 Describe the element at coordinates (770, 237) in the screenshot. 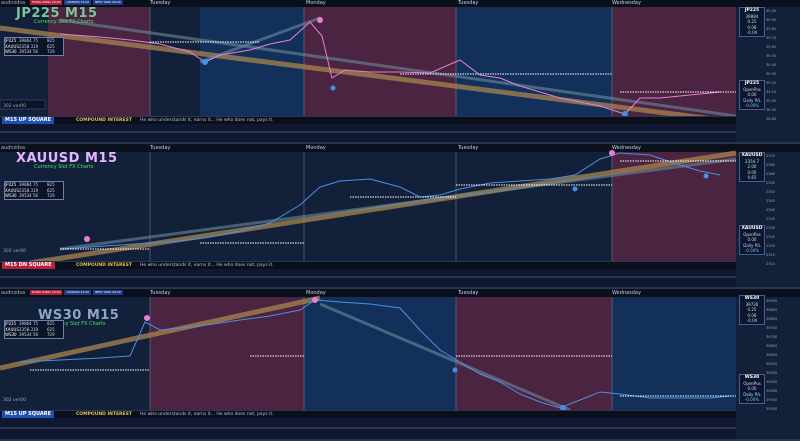

I see `price-tick: 2325` at that location.